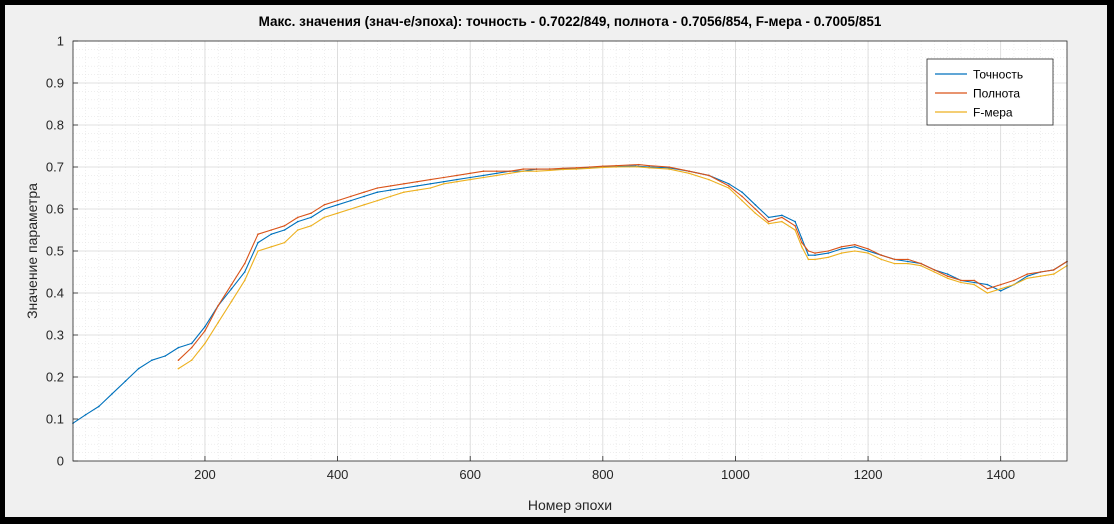 Image resolution: width=1114 pixels, height=524 pixels. I want to click on y-axis-label: Значение параметра, so click(32, 251).